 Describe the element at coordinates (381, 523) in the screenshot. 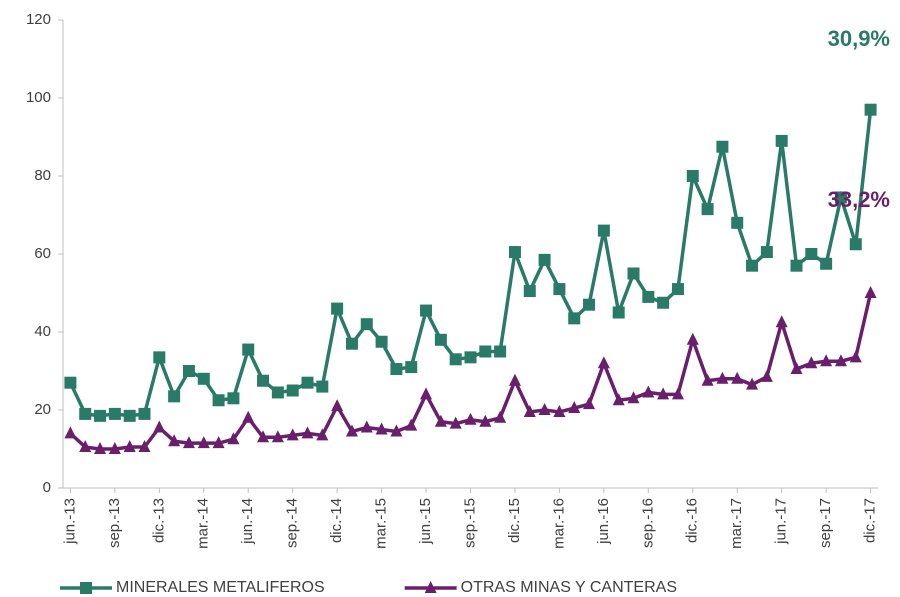

I see `x-tick-label: mar.-15` at that location.